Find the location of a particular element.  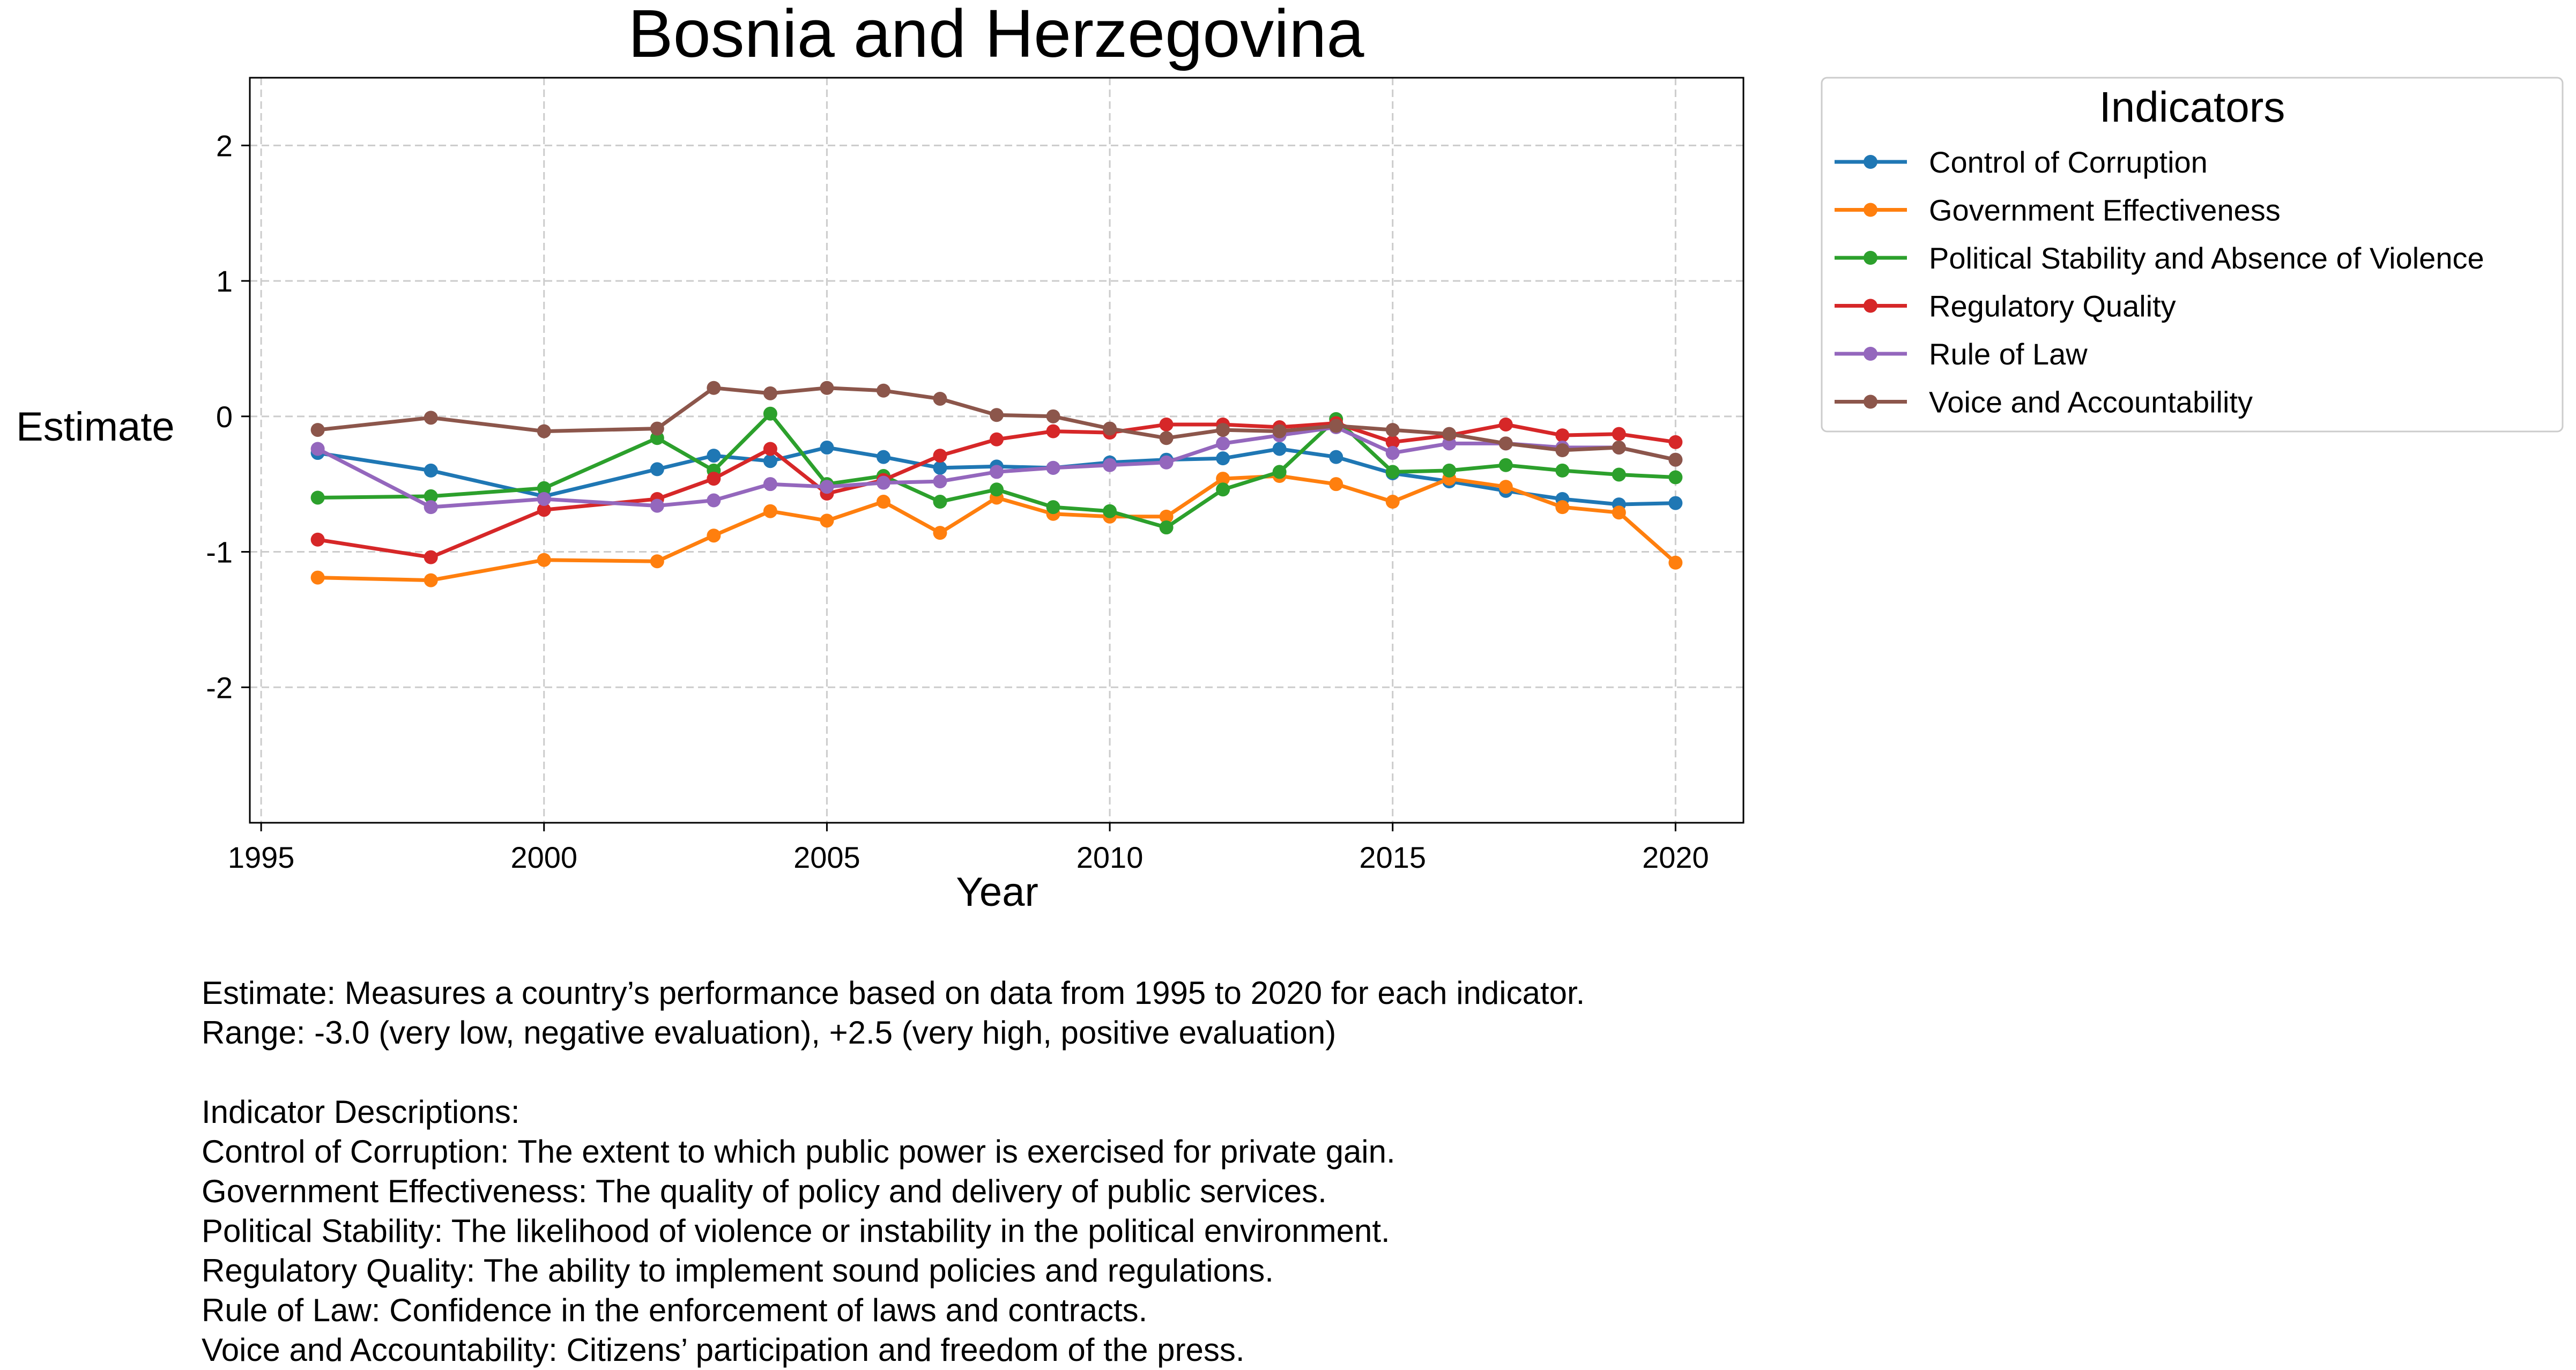

legend-label: Regulatory Quality is located at coordinates (2053, 306).